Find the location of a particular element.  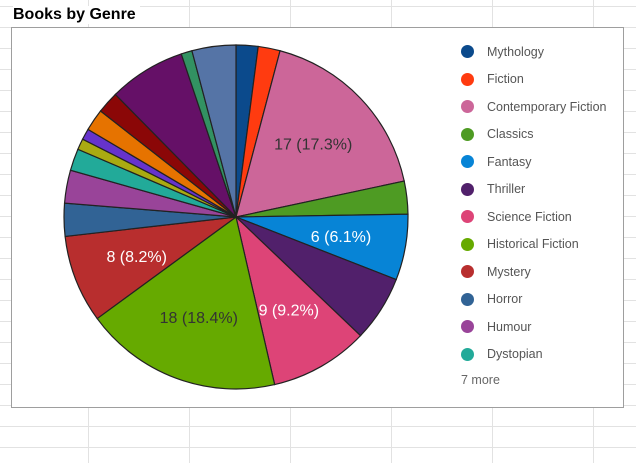

legend-item-science-fiction: Science Fiction is located at coordinates (541, 217).